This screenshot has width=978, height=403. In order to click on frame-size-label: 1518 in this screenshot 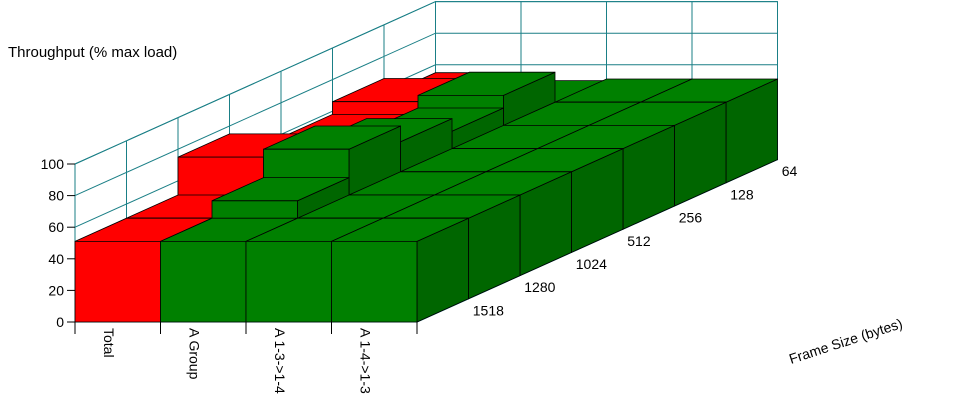, I will do `click(488, 310)`.